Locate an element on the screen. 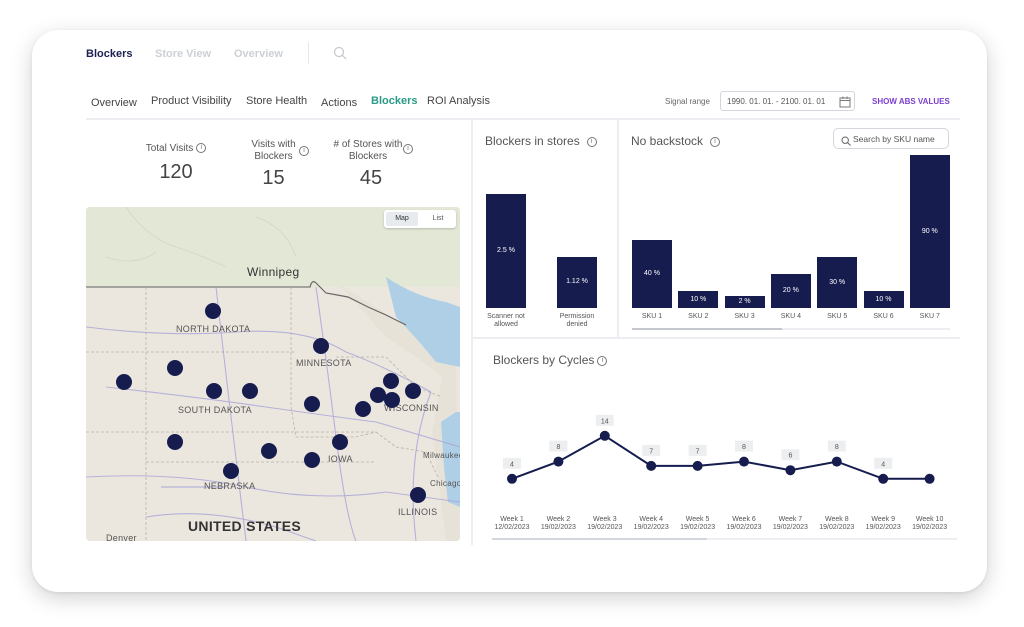 Image resolution: width=1024 pixels, height=627 pixels. point-label: 6 is located at coordinates (790, 456).